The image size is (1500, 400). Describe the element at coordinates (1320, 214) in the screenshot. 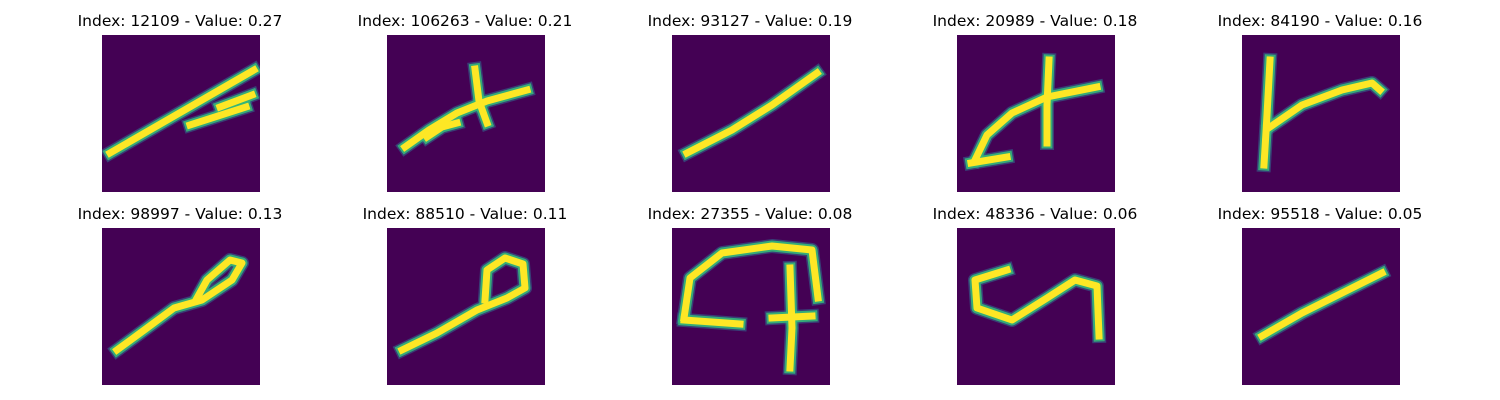

I see `cell-title: Index: 95518 - Value: 0.05` at that location.